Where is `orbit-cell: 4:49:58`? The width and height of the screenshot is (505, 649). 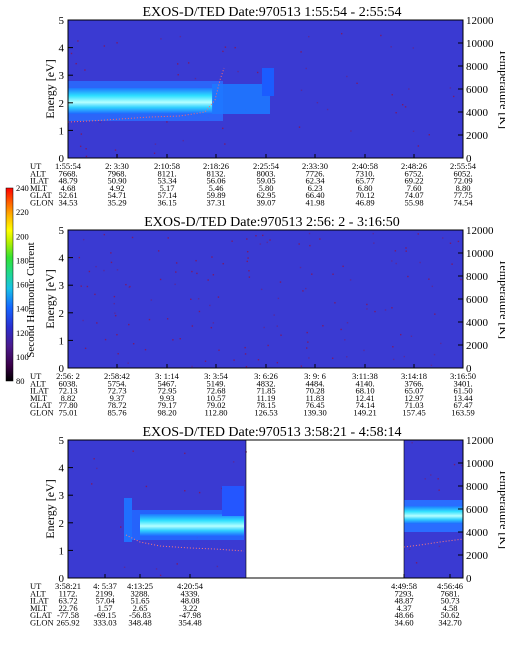
orbit-cell: 4:49:58 is located at coordinates (404, 586).